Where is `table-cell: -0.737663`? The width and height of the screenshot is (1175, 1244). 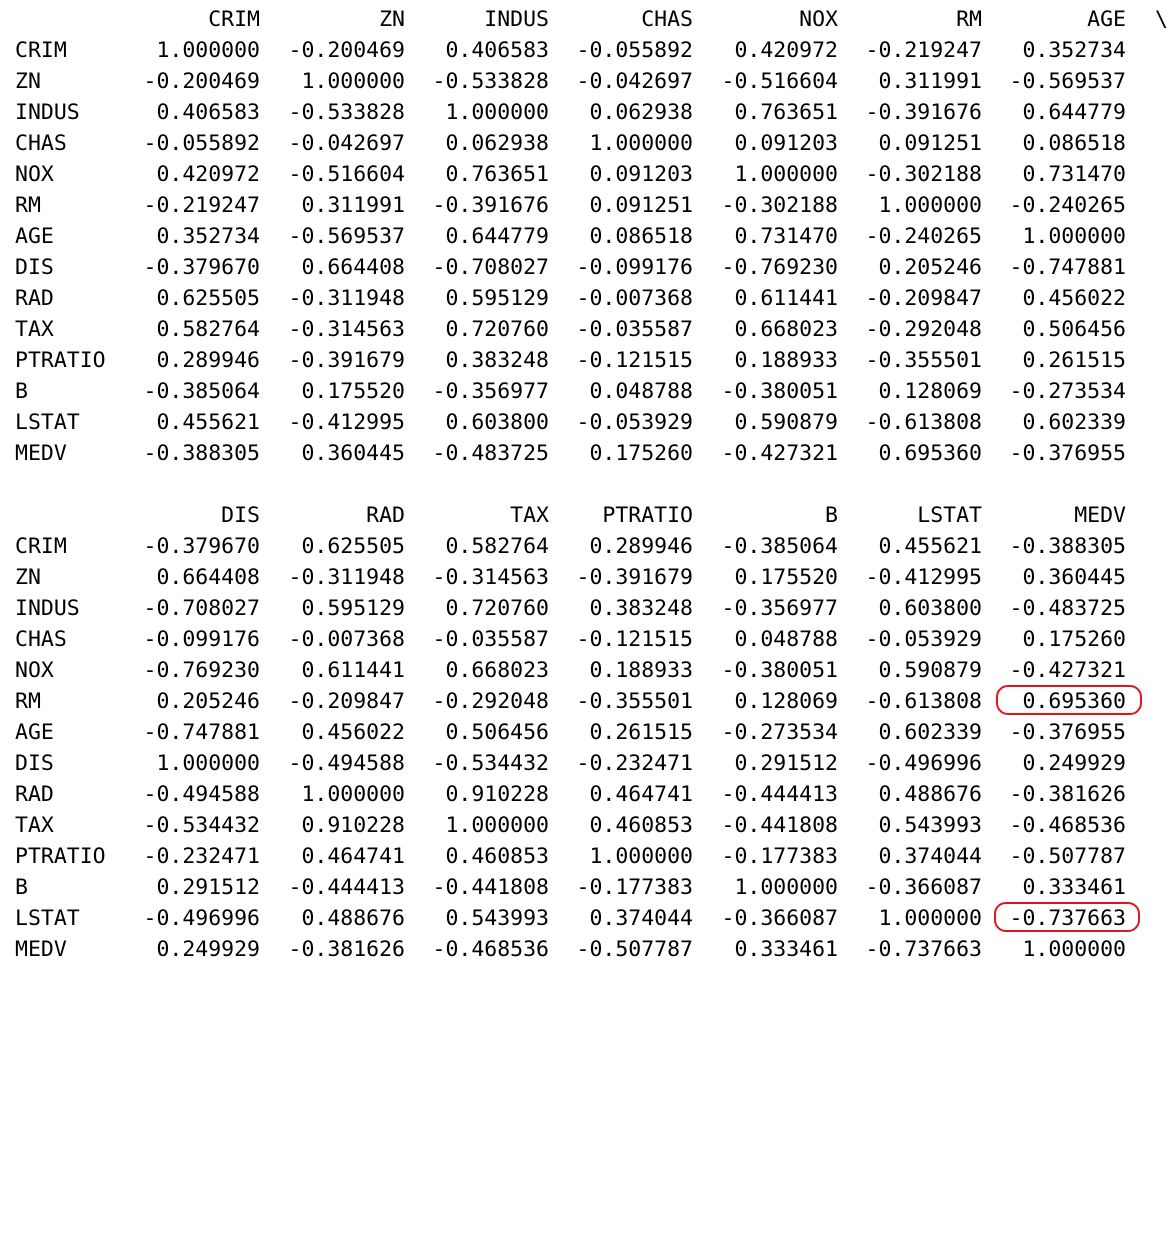
table-cell: -0.737663 is located at coordinates (924, 949).